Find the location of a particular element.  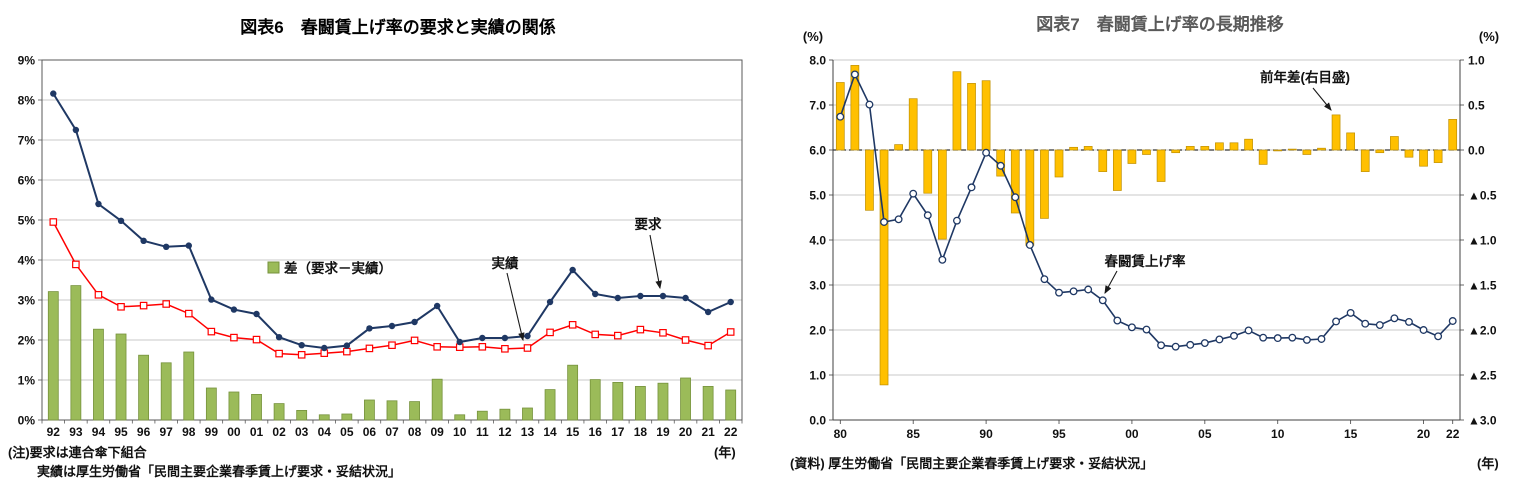

figure6-demand-label: 要求 is located at coordinates (649, 224).